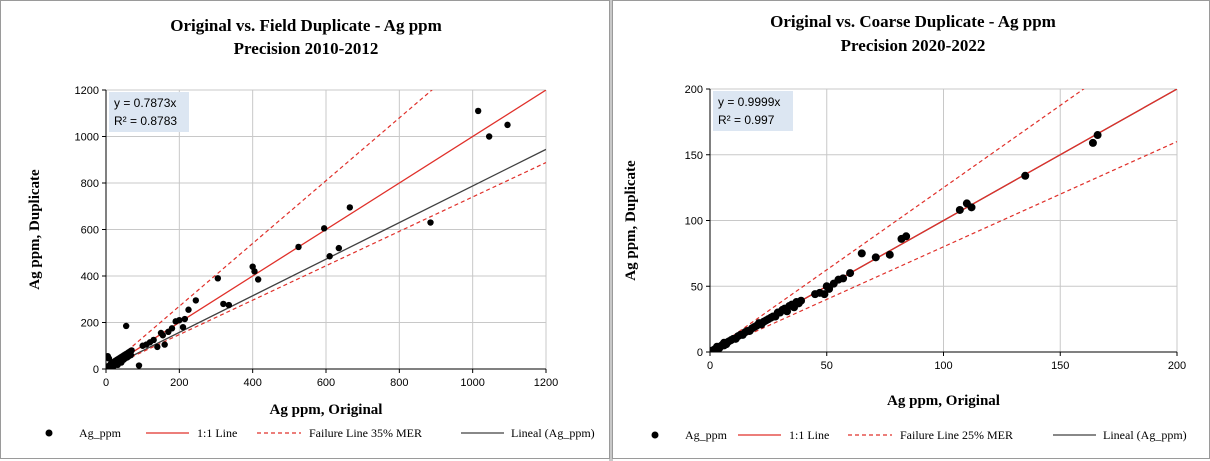 The width and height of the screenshot is (1210, 461). What do you see at coordinates (546, 383) in the screenshot?
I see `x-tick-label: 1200` at bounding box center [546, 383].